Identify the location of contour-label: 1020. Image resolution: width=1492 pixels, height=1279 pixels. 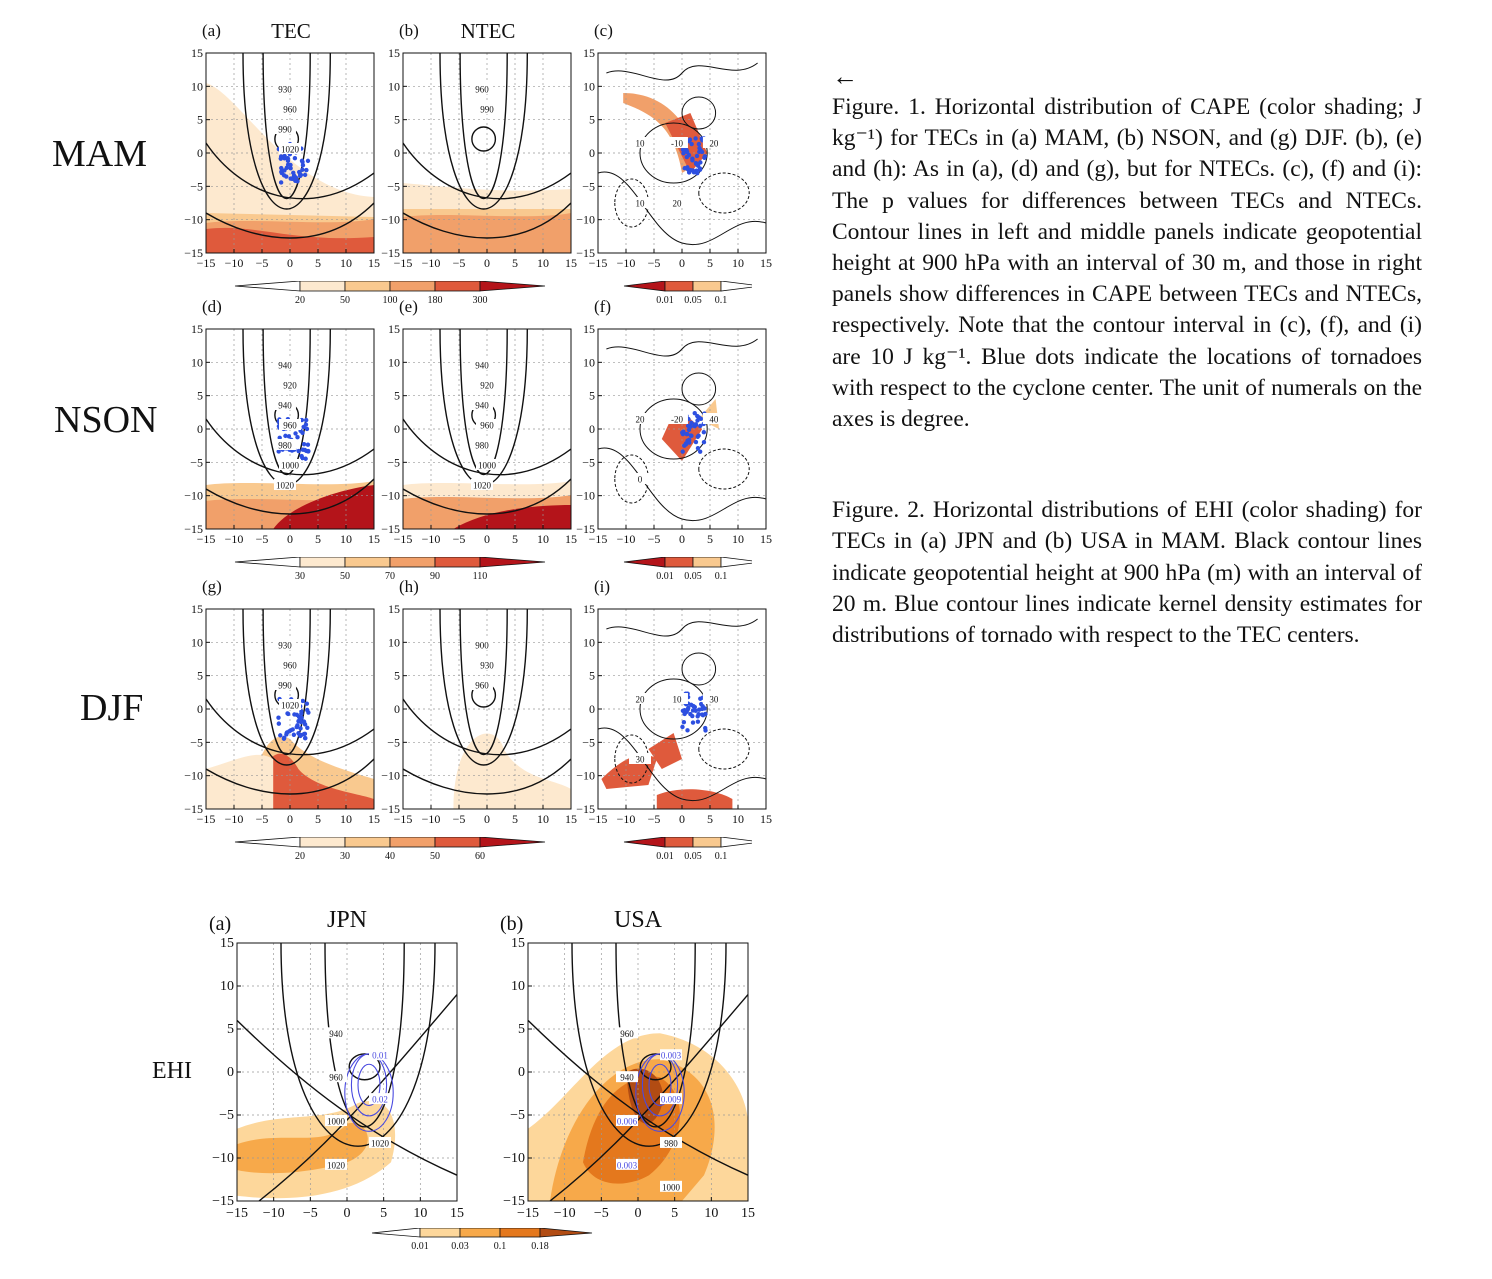
(380, 1143).